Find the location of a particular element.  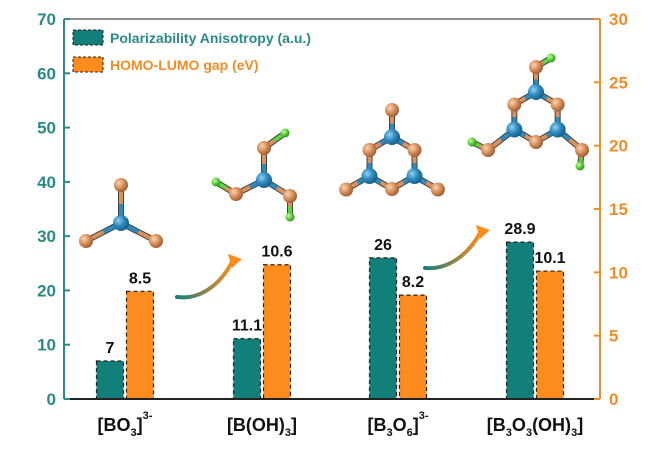

y-tick-label-right: 20 is located at coordinates (618, 146).